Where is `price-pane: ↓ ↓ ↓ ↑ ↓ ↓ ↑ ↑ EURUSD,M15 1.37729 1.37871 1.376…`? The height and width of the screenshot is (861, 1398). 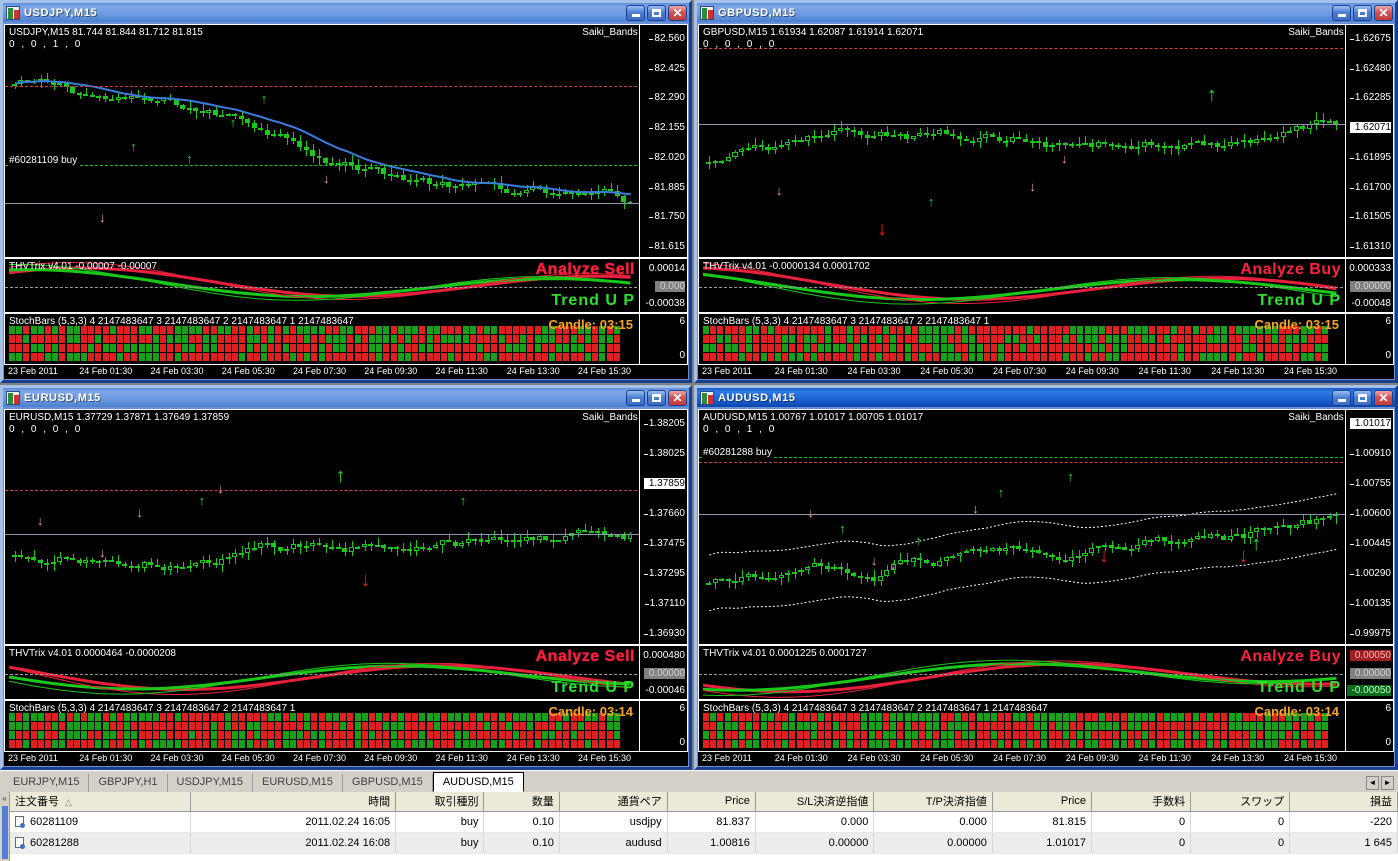
price-pane: ↓ ↓ ↓ ↑ ↓ ↓ ↑ ↑ EURUSD,M15 1.37729 1.37871 1.376… is located at coordinates (346, 527).